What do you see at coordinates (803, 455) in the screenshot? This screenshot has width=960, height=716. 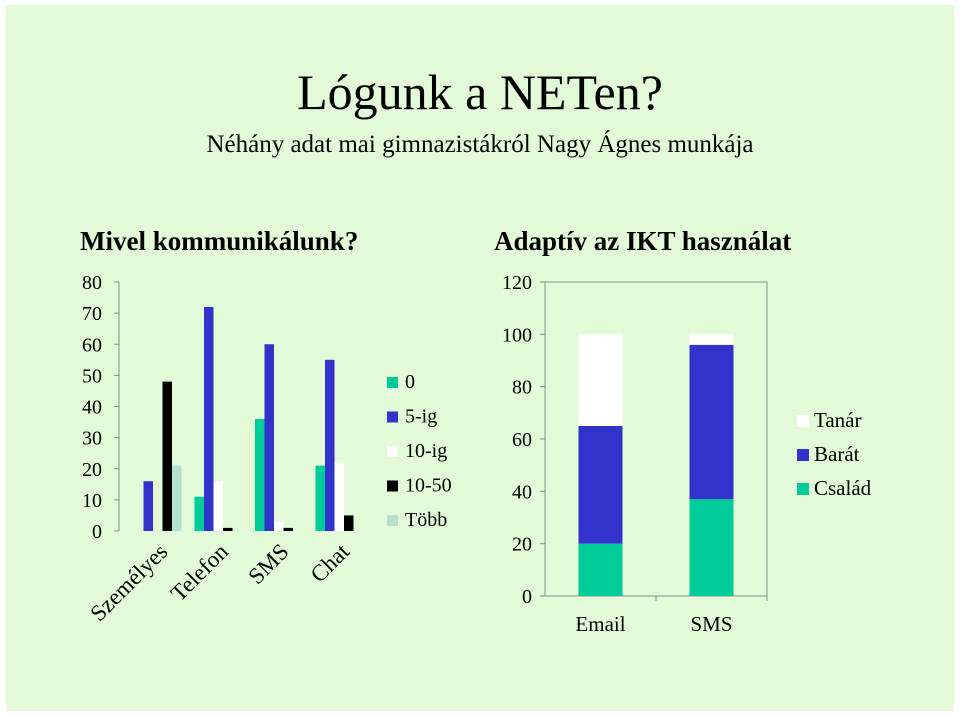 I see `chart2-legend-swatch-barat` at bounding box center [803, 455].